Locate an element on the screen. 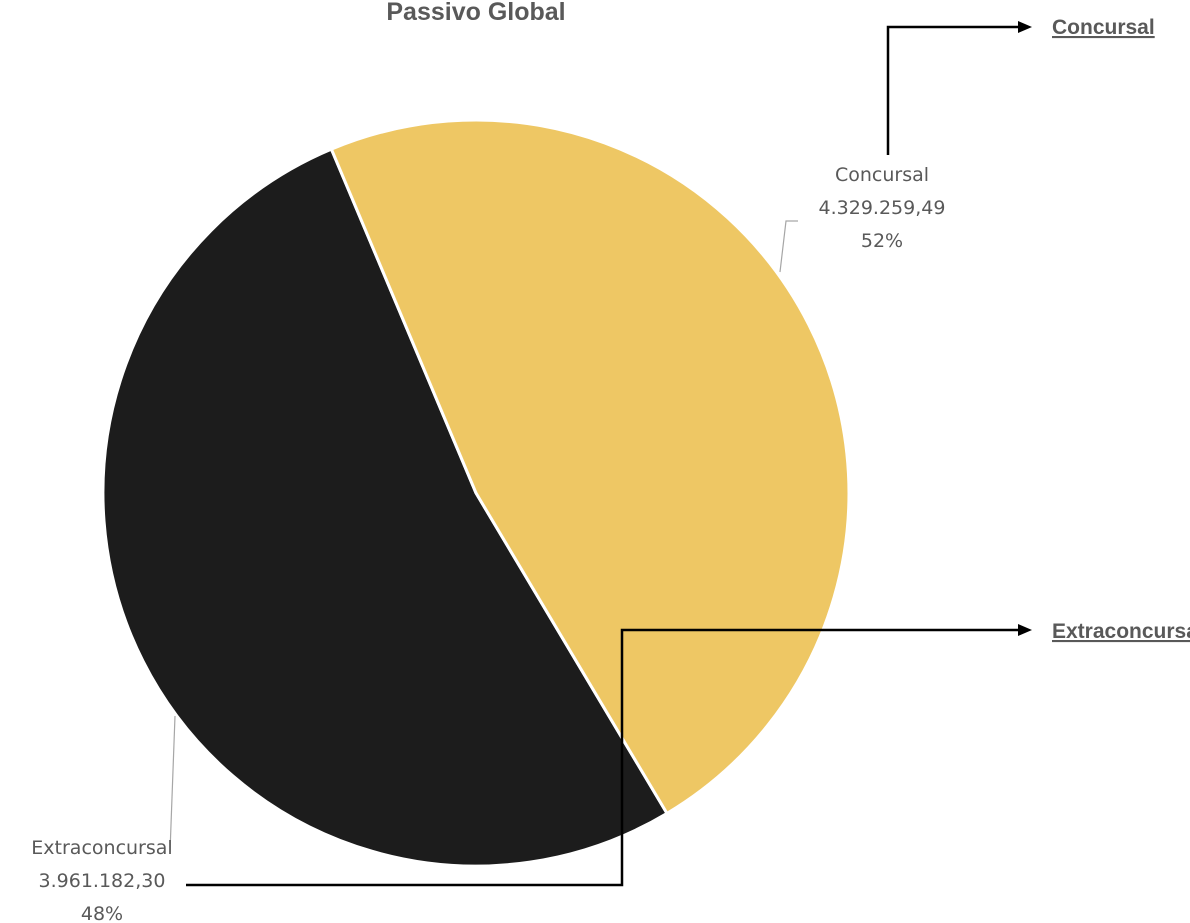  chart-title: Passivo Global is located at coordinates (475, 13).